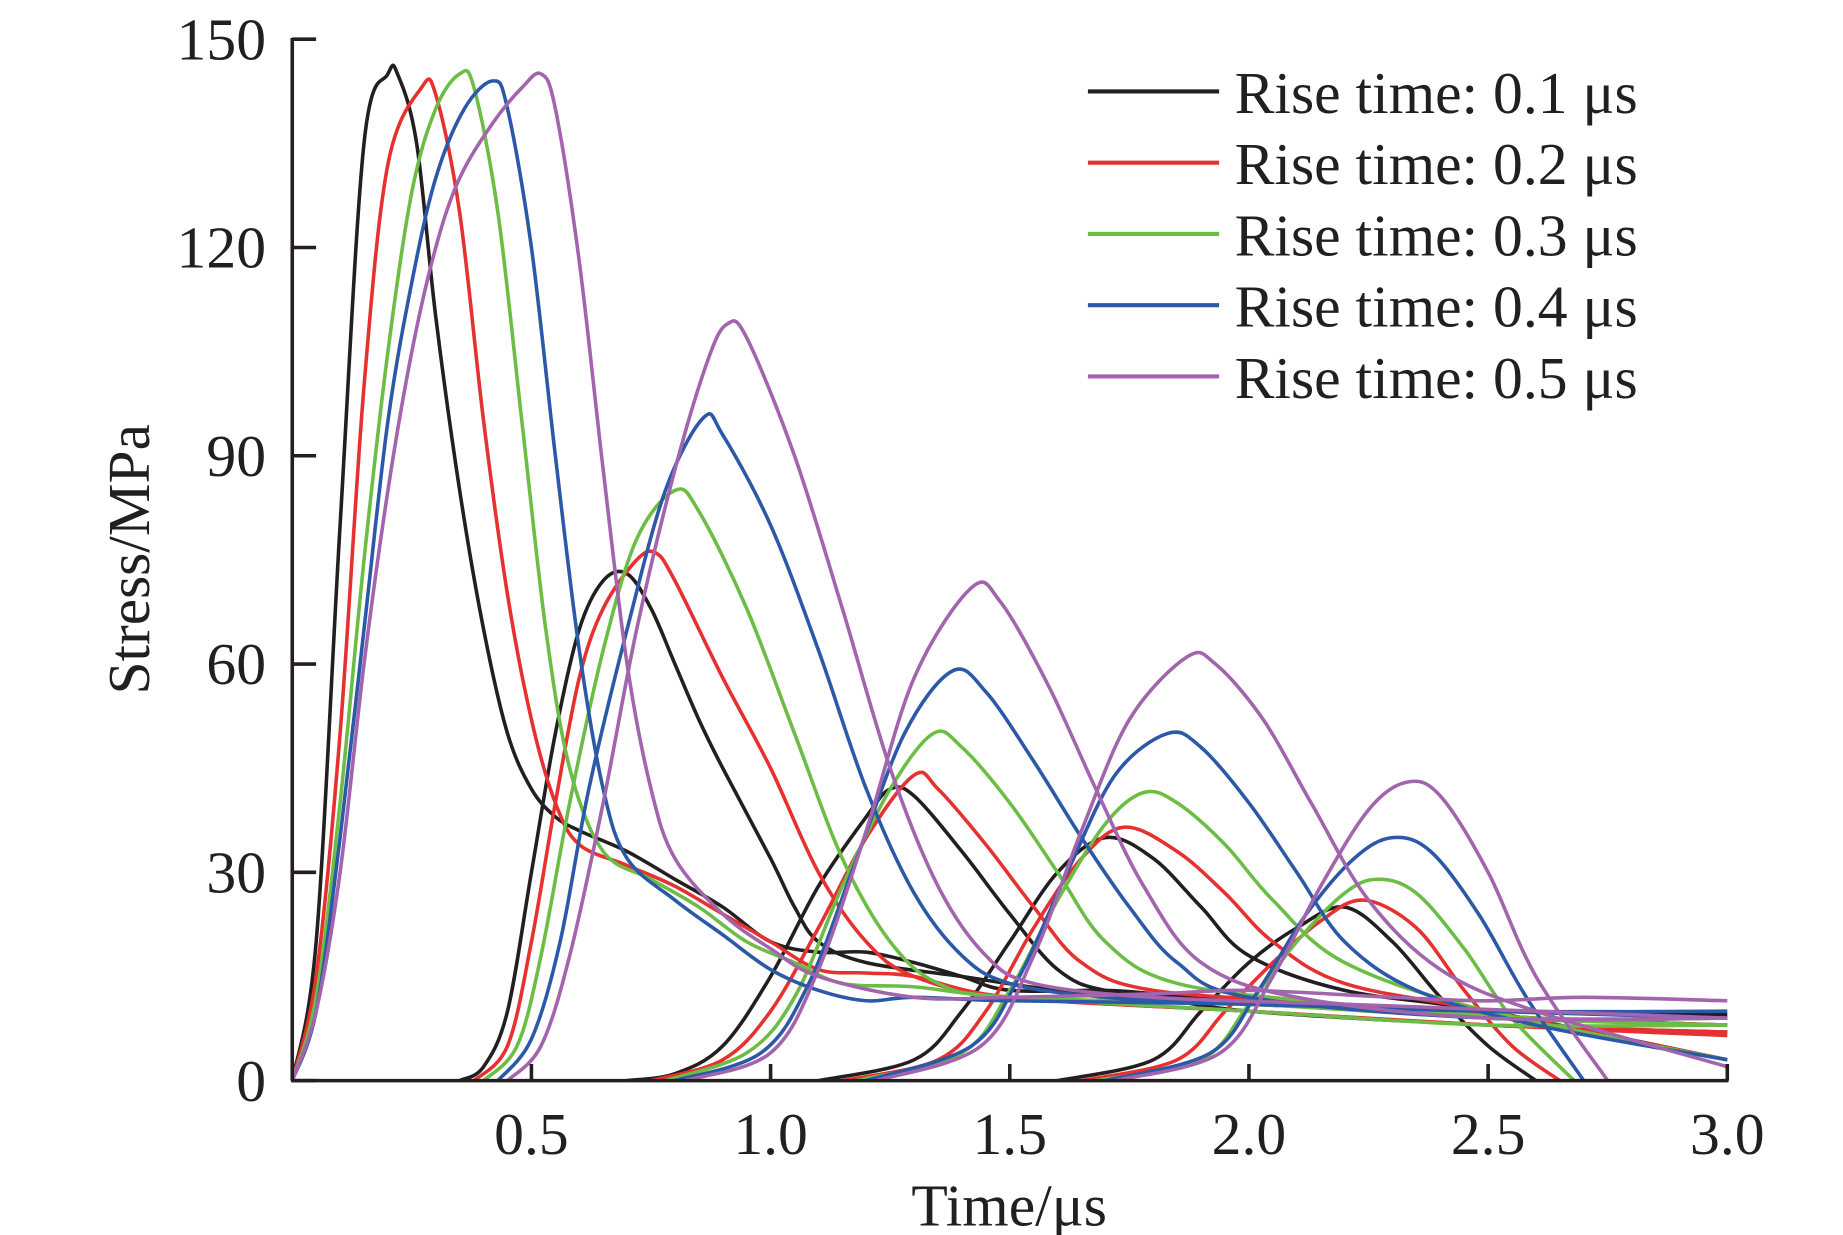 The height and width of the screenshot is (1235, 1843). I want to click on y-tick-label: 60, so click(236, 664).